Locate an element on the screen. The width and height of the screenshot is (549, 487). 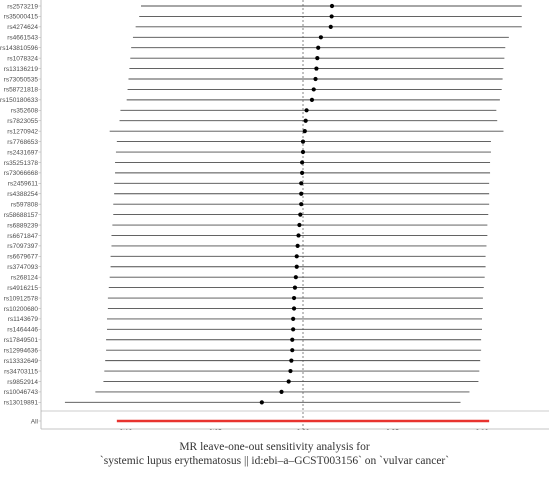
snp-label: rs10046743 is located at coordinates (21, 392).